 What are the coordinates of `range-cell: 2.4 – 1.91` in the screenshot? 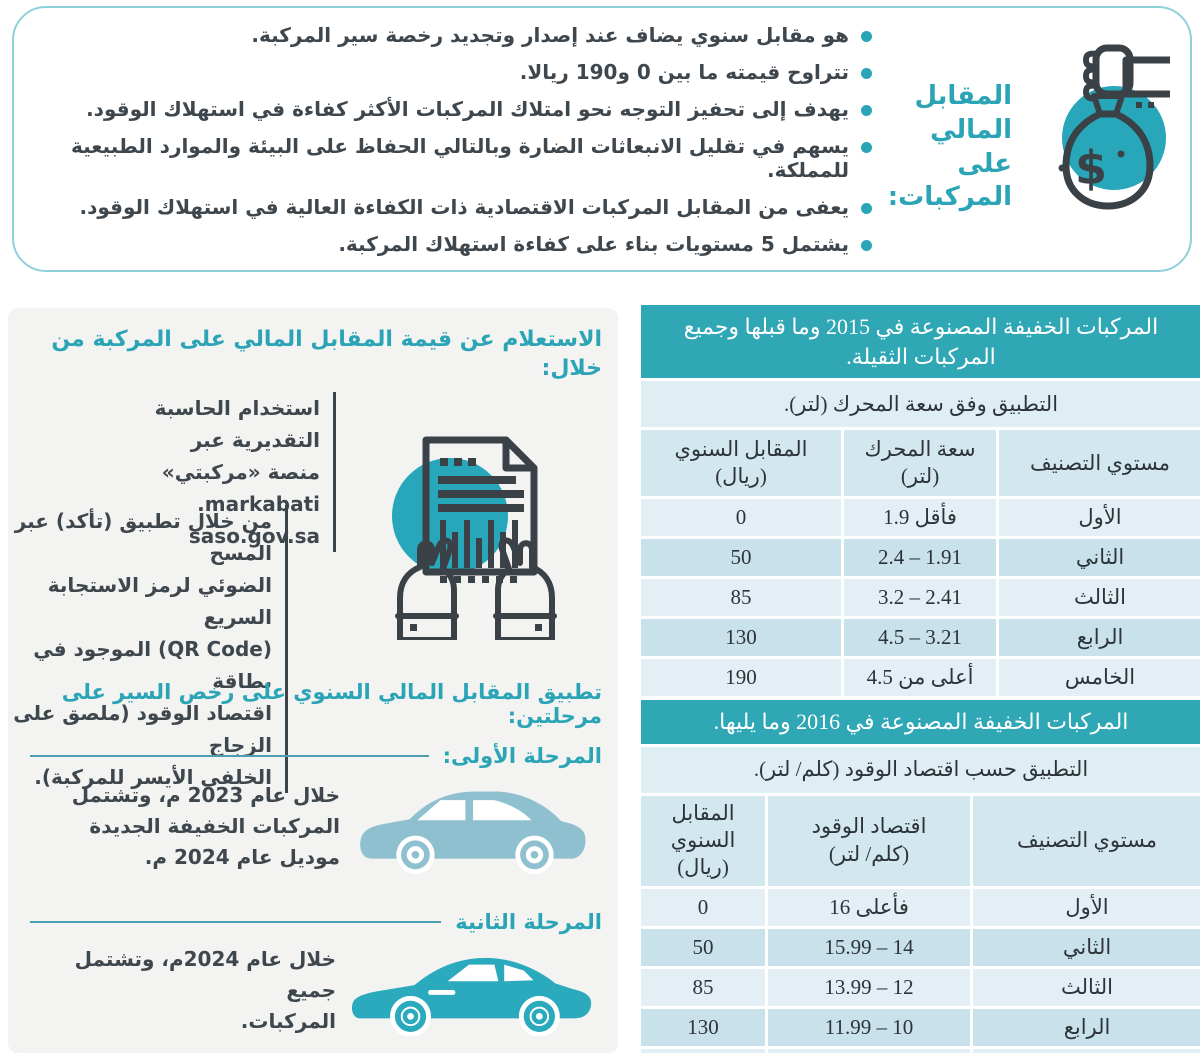 It's located at (920, 558).